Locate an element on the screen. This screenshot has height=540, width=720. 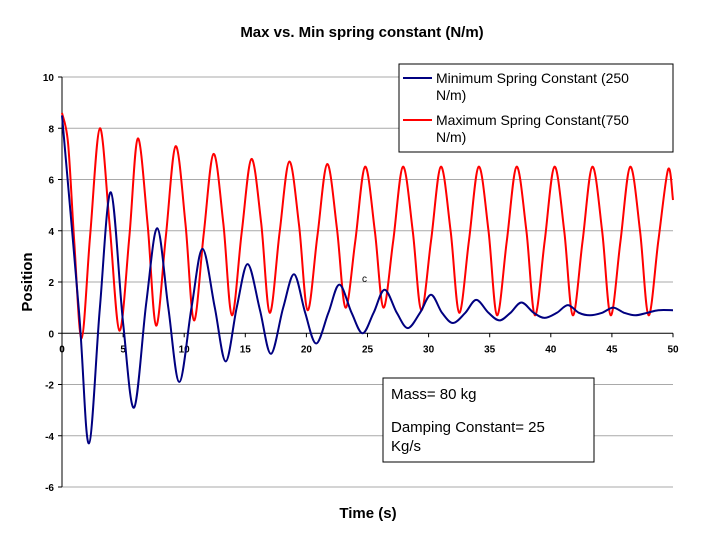
x-tick-label: 20 is located at coordinates (307, 349).